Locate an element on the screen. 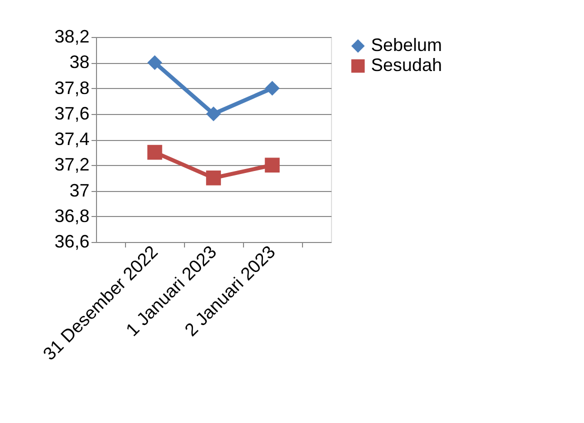  y-tick-label: 38 is located at coordinates (79, 62).